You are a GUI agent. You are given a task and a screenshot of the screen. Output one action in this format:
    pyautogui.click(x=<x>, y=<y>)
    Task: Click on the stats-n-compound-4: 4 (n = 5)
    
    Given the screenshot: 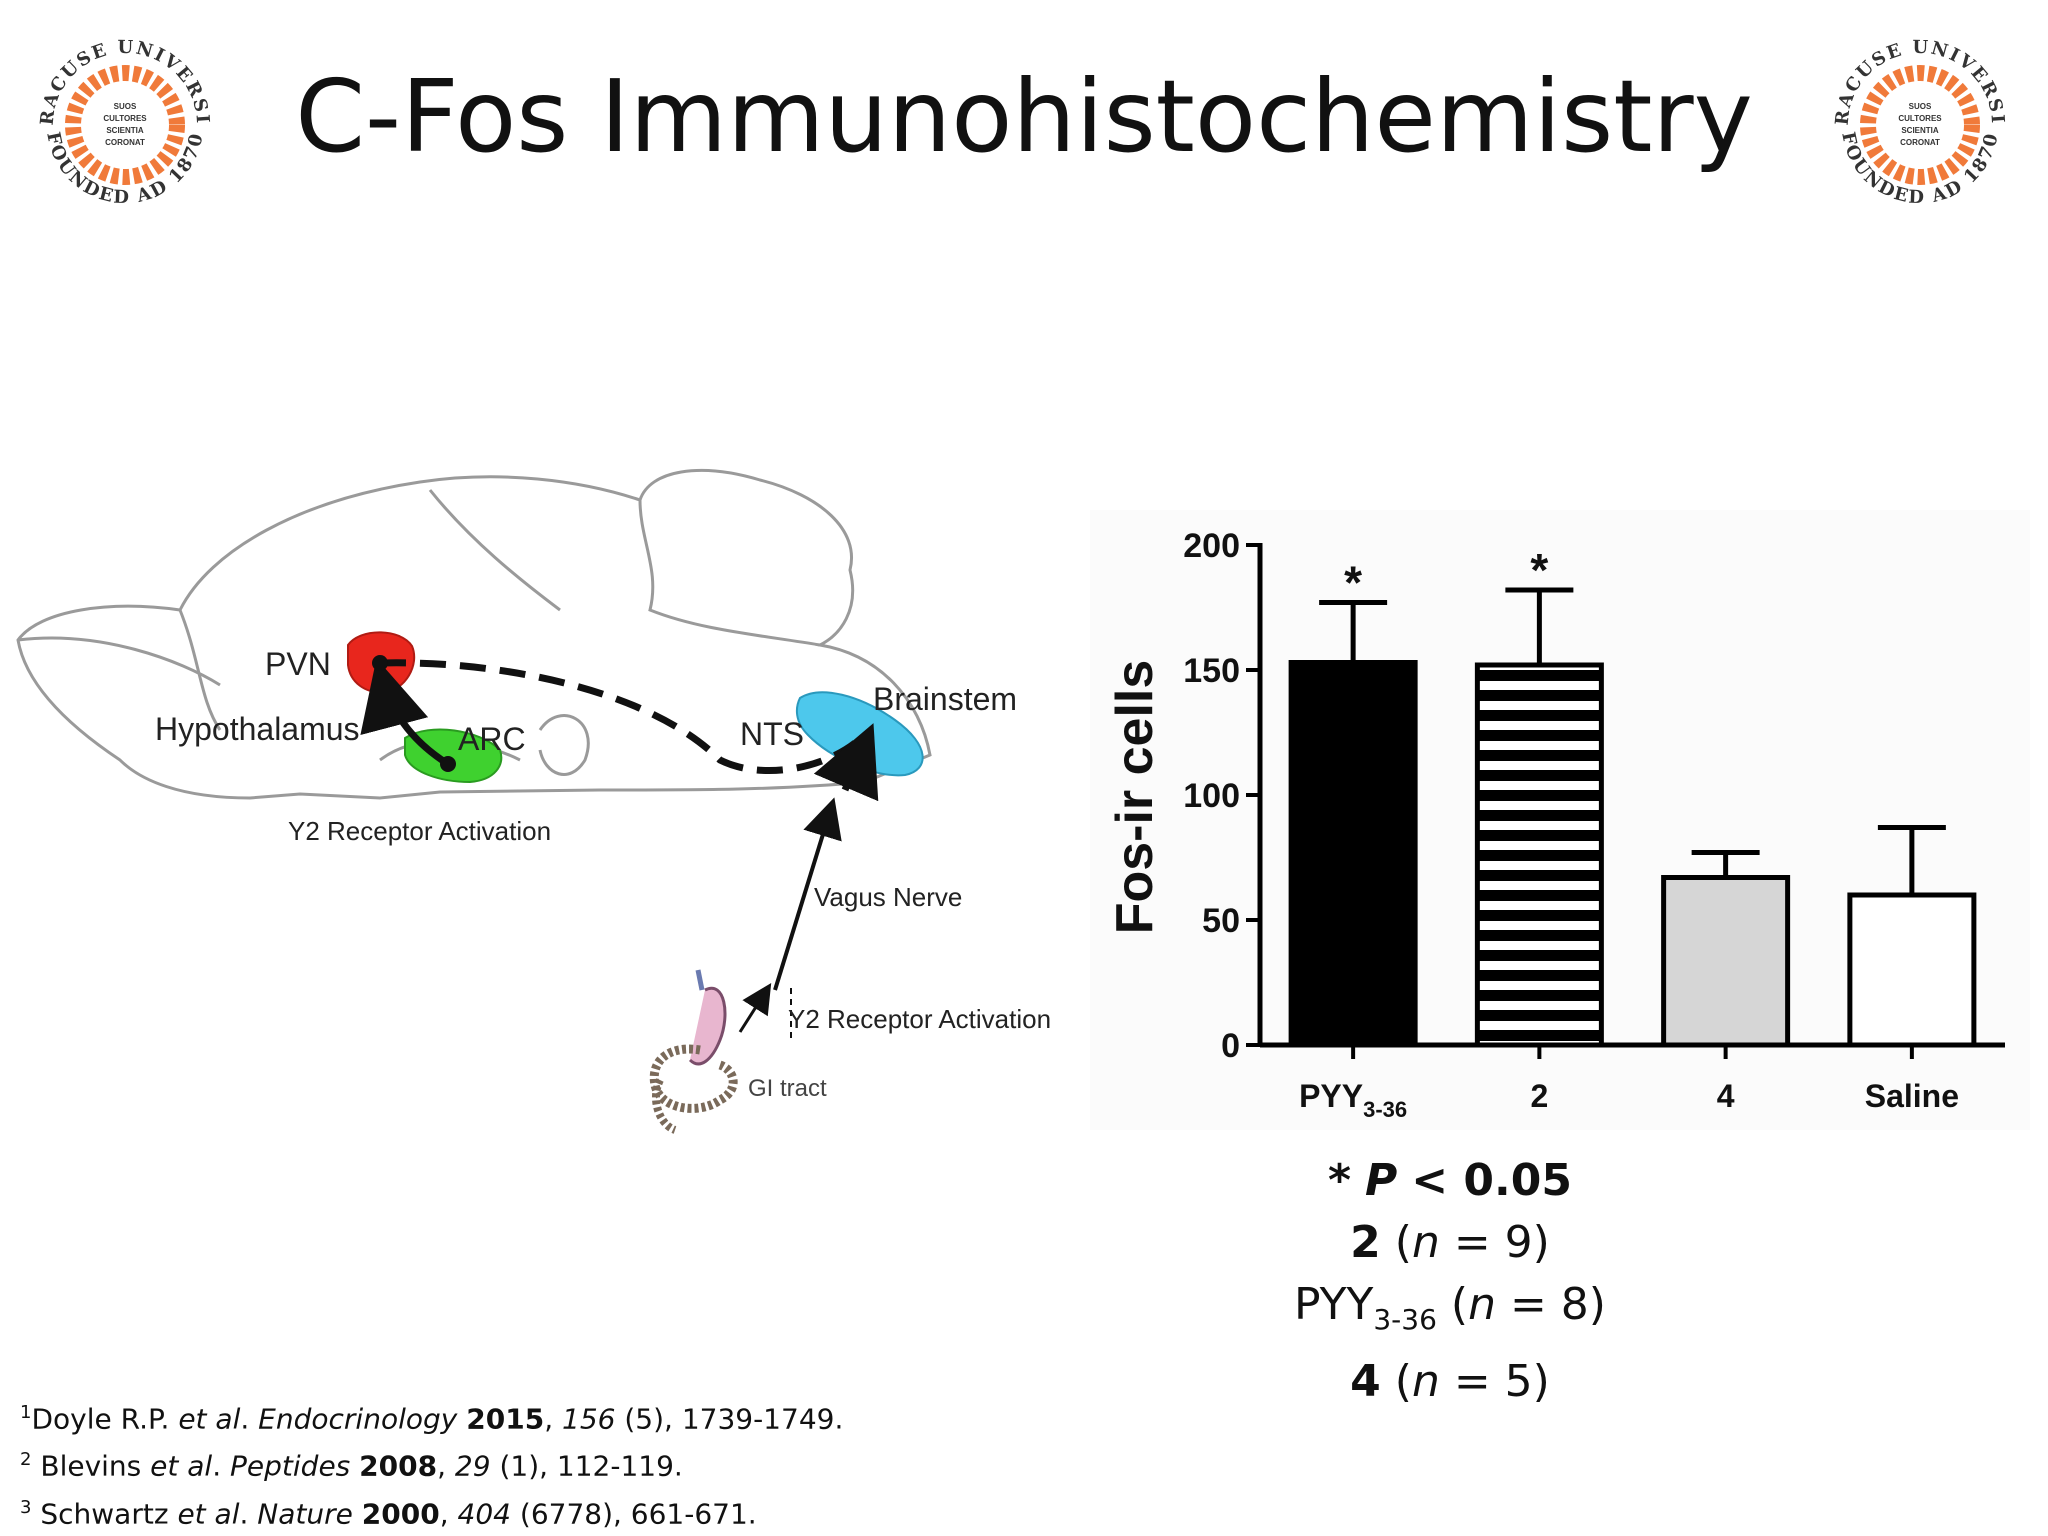 What is the action you would take?
    pyautogui.click(x=1450, y=1381)
    